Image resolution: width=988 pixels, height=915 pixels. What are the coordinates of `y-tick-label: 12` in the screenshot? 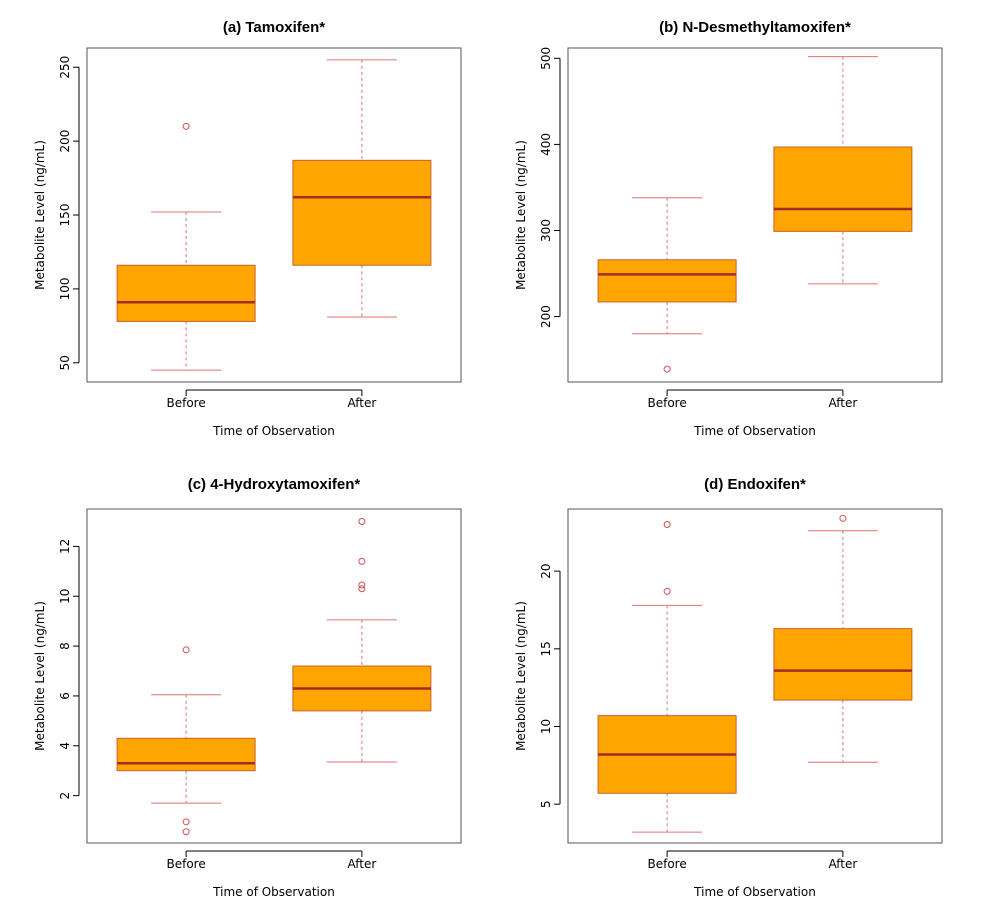 It's located at (65, 546).